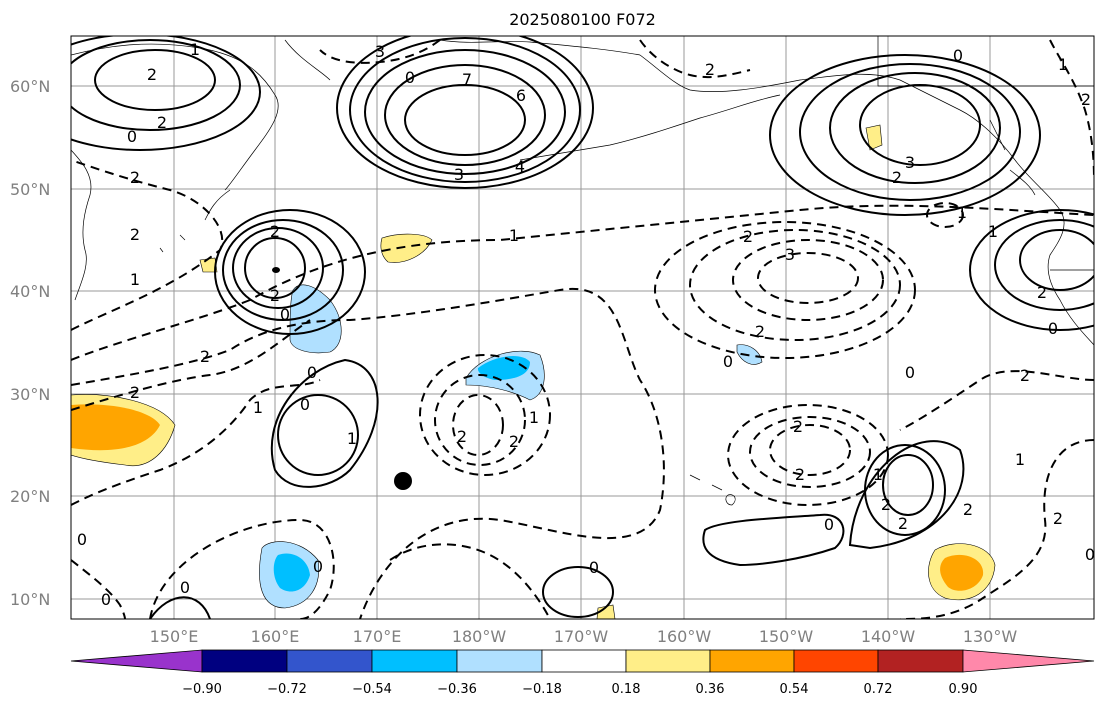 Image resolution: width=1105 pixels, height=712 pixels. I want to click on shade-west-positive-inner, so click(115, 427).